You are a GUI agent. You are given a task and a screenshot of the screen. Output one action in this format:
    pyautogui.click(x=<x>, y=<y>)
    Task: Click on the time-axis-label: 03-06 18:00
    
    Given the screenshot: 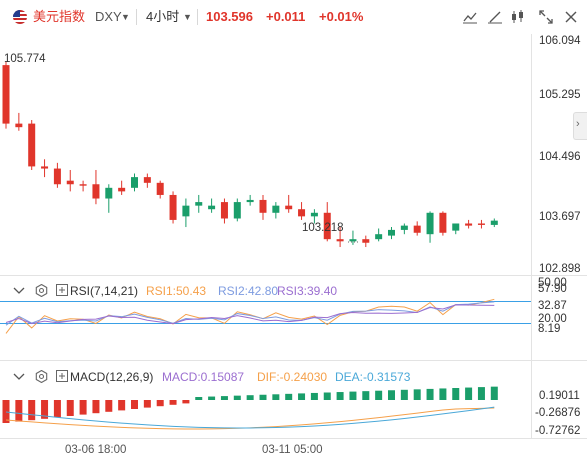 What is the action you would take?
    pyautogui.click(x=96, y=450)
    